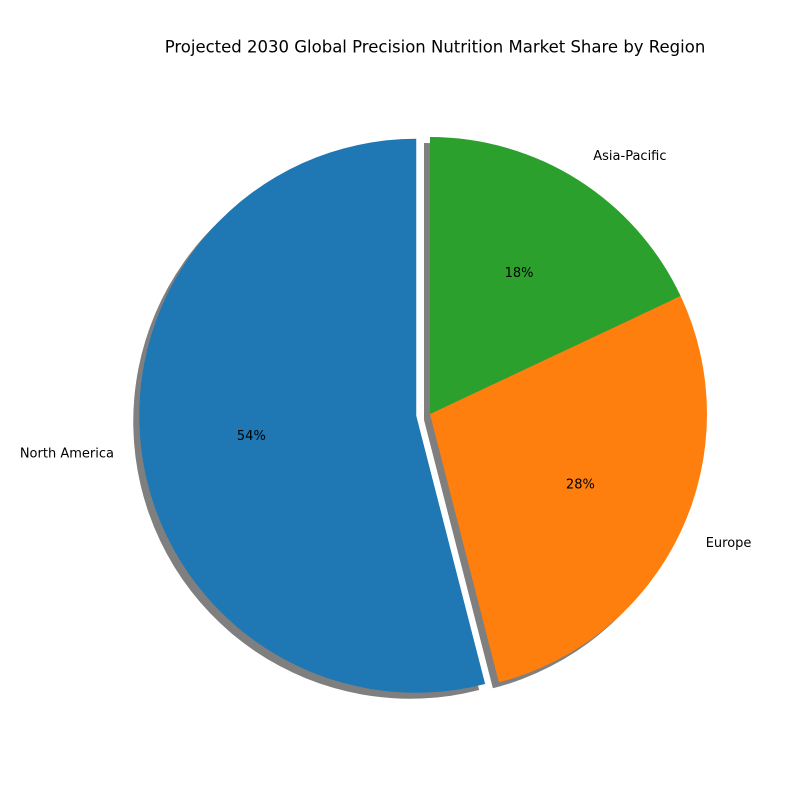  Describe the element at coordinates (729, 543) in the screenshot. I see `category-label: Europe` at that location.